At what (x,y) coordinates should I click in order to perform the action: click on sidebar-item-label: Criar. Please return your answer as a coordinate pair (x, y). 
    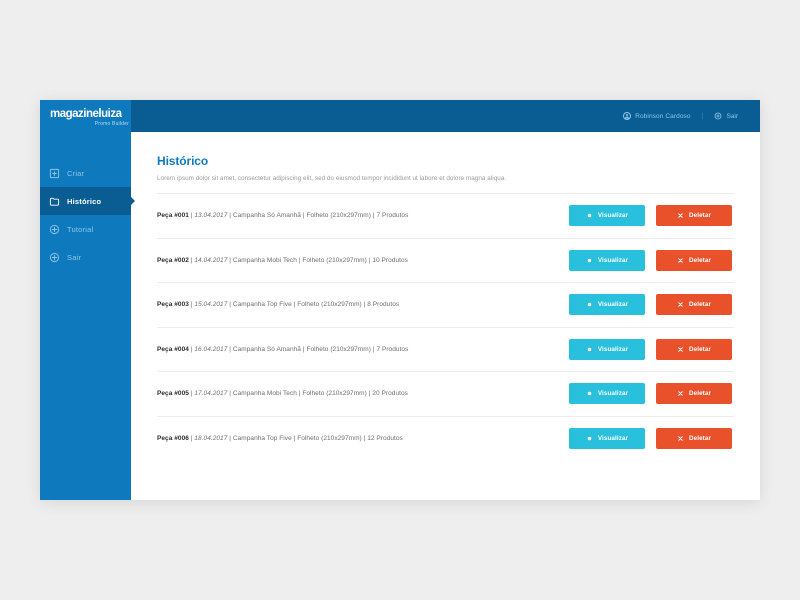
    Looking at the image, I should click on (76, 173).